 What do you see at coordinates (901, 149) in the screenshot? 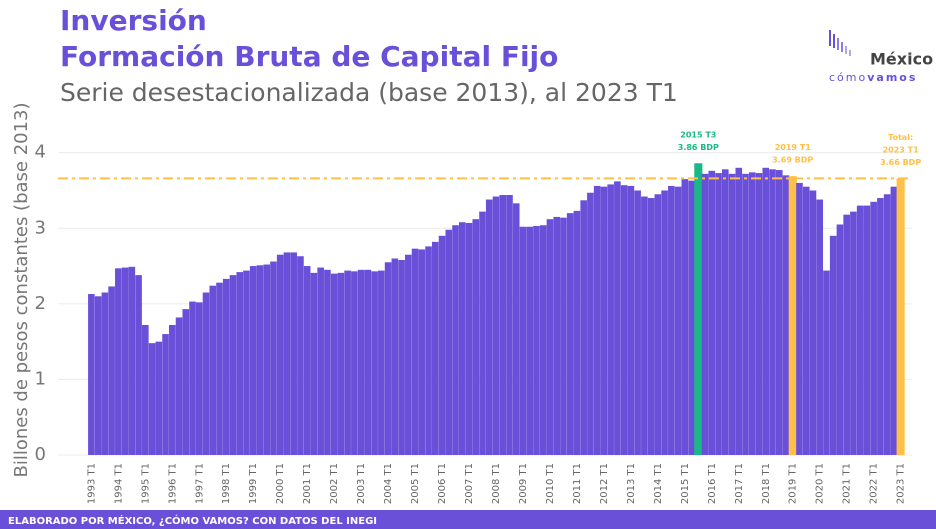
I see `annotation: 2023 T1` at bounding box center [901, 149].